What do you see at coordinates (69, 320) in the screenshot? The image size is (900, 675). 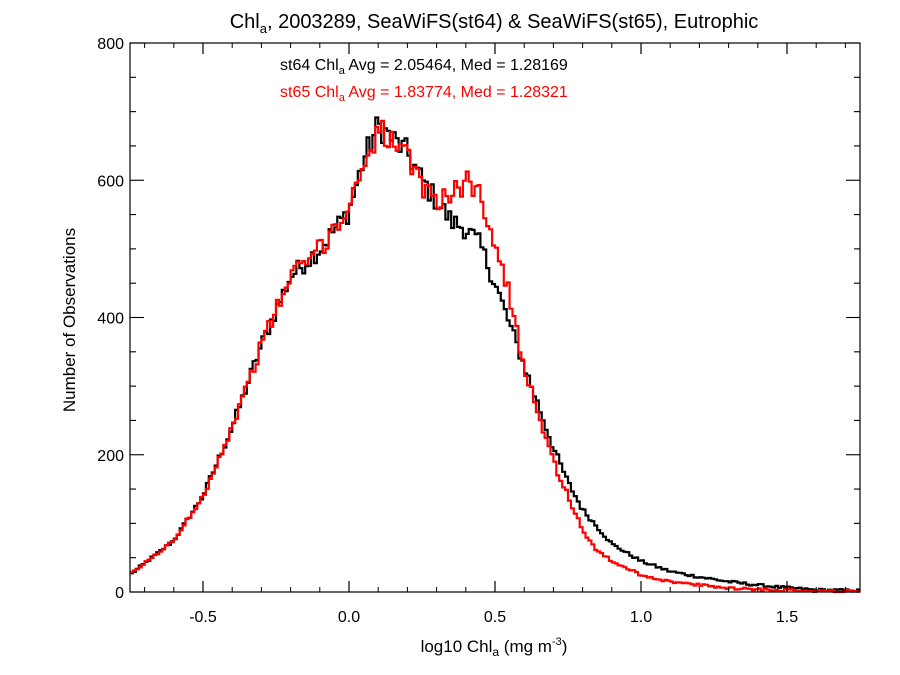 I see `y-axis-label: Number of Observations` at bounding box center [69, 320].